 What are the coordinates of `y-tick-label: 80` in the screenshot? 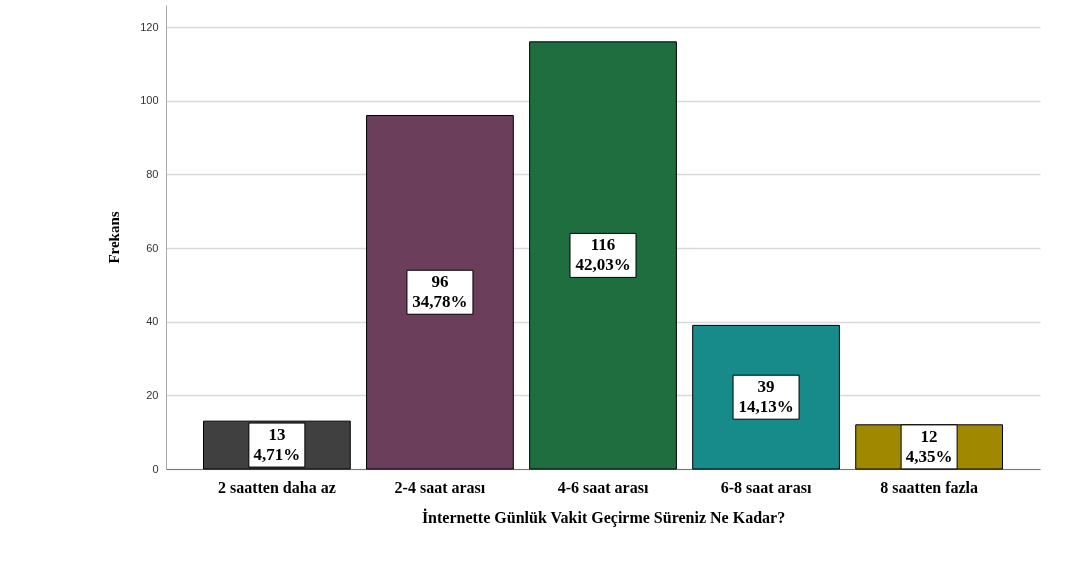 It's located at (152, 173).